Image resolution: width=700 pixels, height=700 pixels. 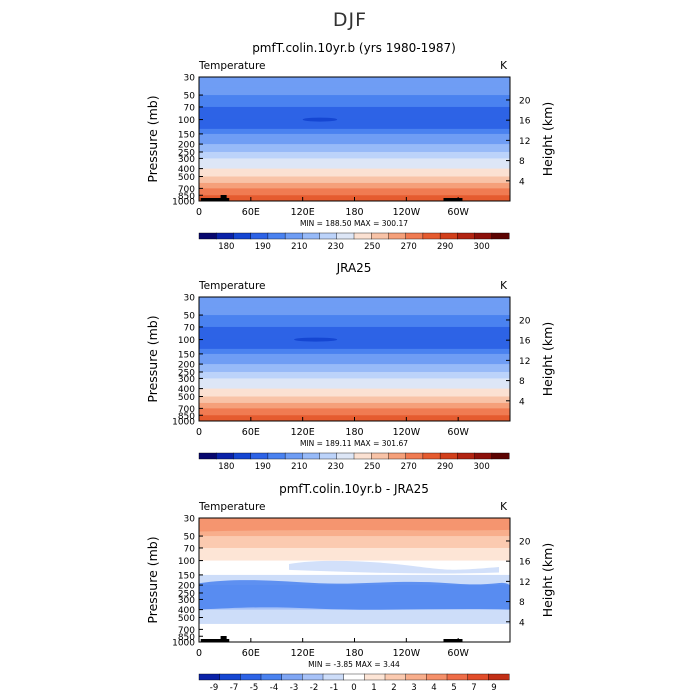 What do you see at coordinates (334, 688) in the screenshot?
I see `panel3-colorbar-label: -1` at bounding box center [334, 688].